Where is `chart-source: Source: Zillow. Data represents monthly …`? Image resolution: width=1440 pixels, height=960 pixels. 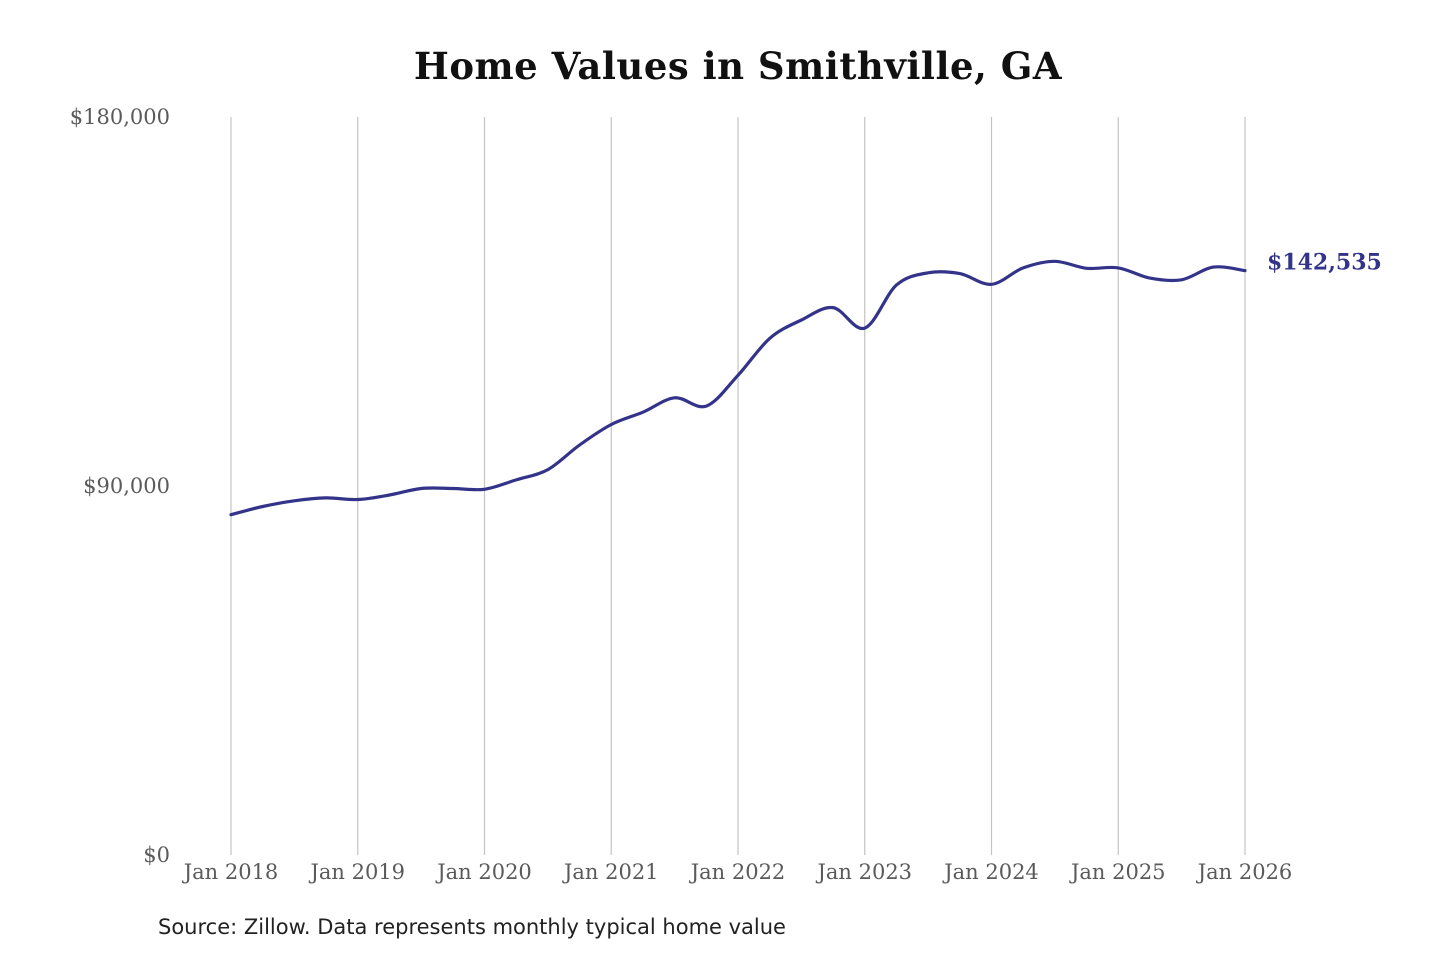 chart-source: Source: Zillow. Data represents monthly … is located at coordinates (472, 927).